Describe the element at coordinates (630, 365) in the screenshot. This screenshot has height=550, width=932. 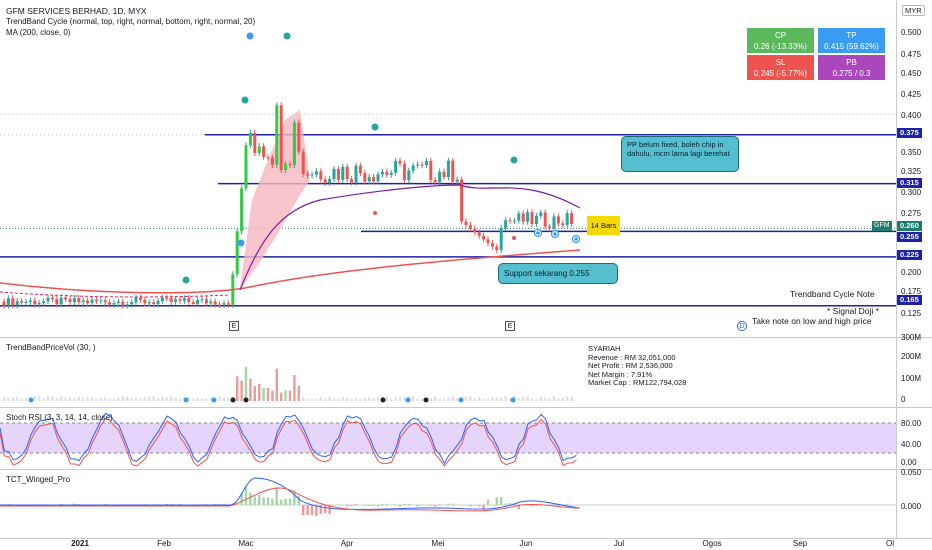
I see `fund-net-profit: Net Profit : RM 2,536,000` at that location.